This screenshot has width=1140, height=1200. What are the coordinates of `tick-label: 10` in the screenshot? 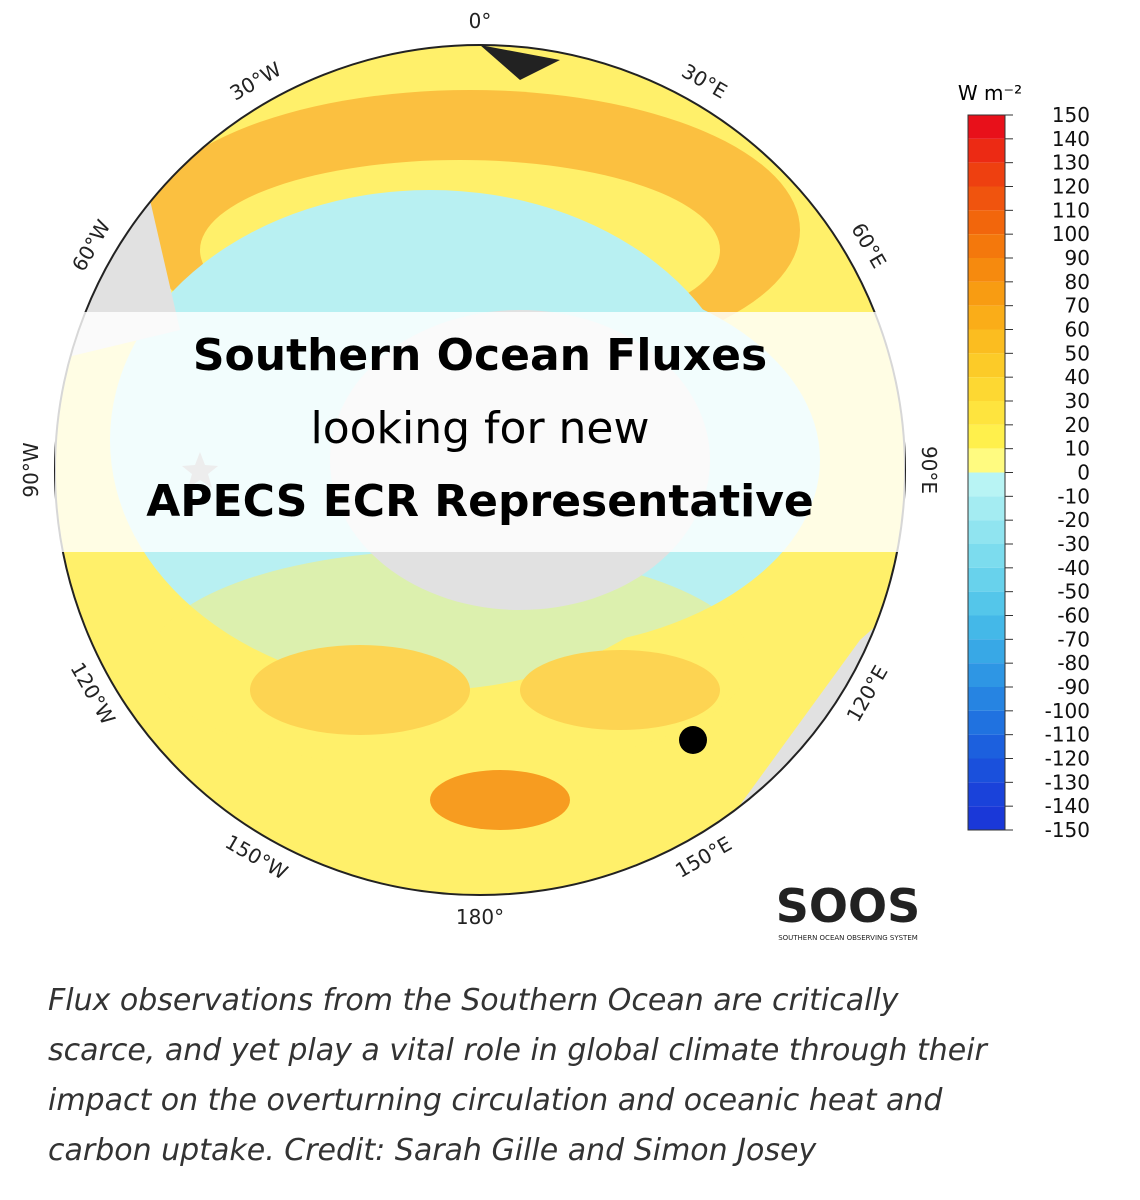 It's located at (1077, 449).